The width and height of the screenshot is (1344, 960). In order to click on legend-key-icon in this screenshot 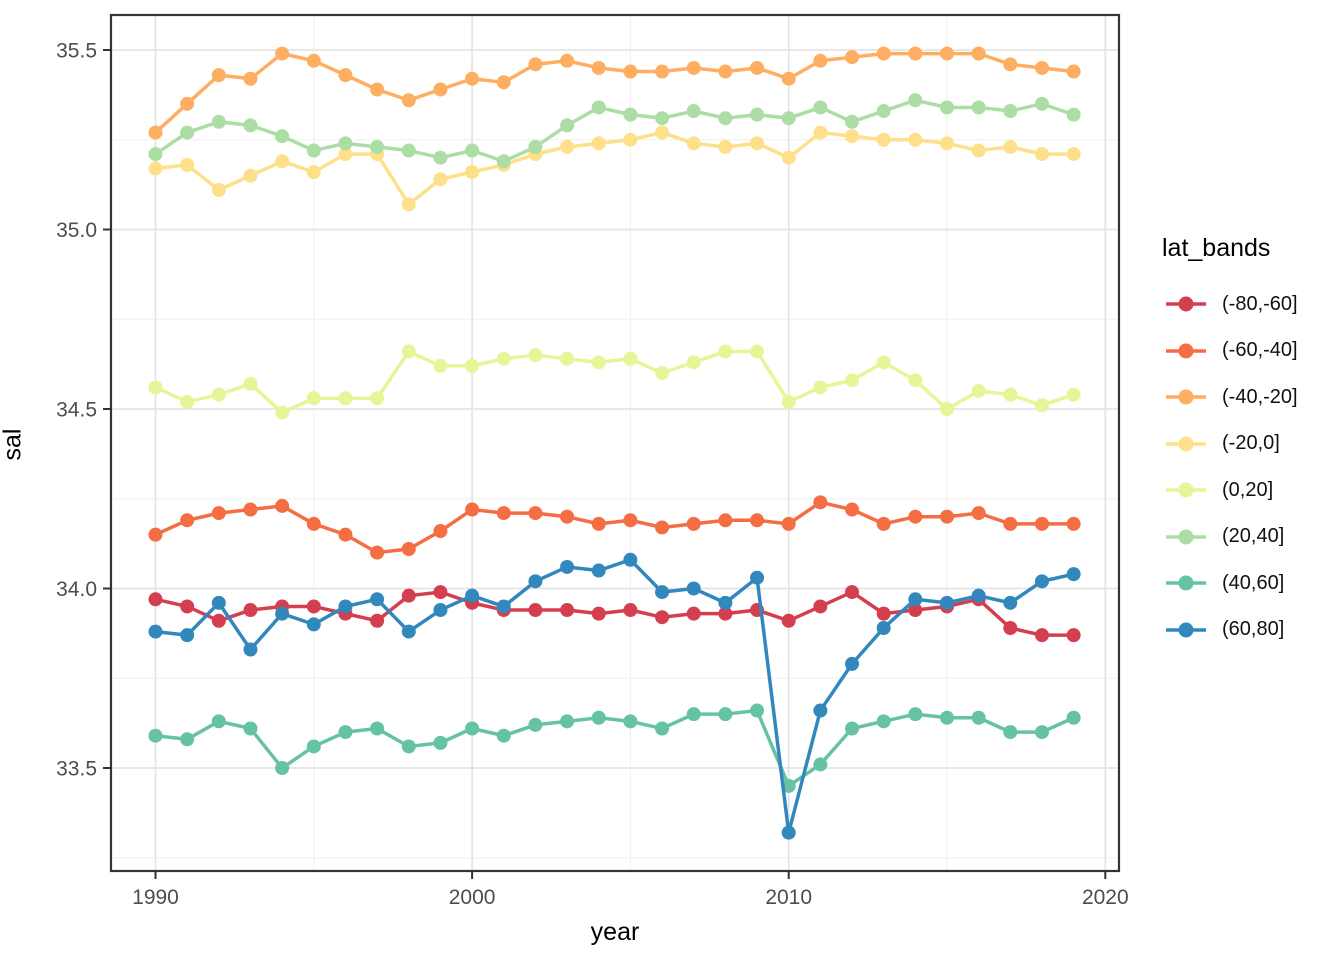, I will do `click(1186, 397)`.